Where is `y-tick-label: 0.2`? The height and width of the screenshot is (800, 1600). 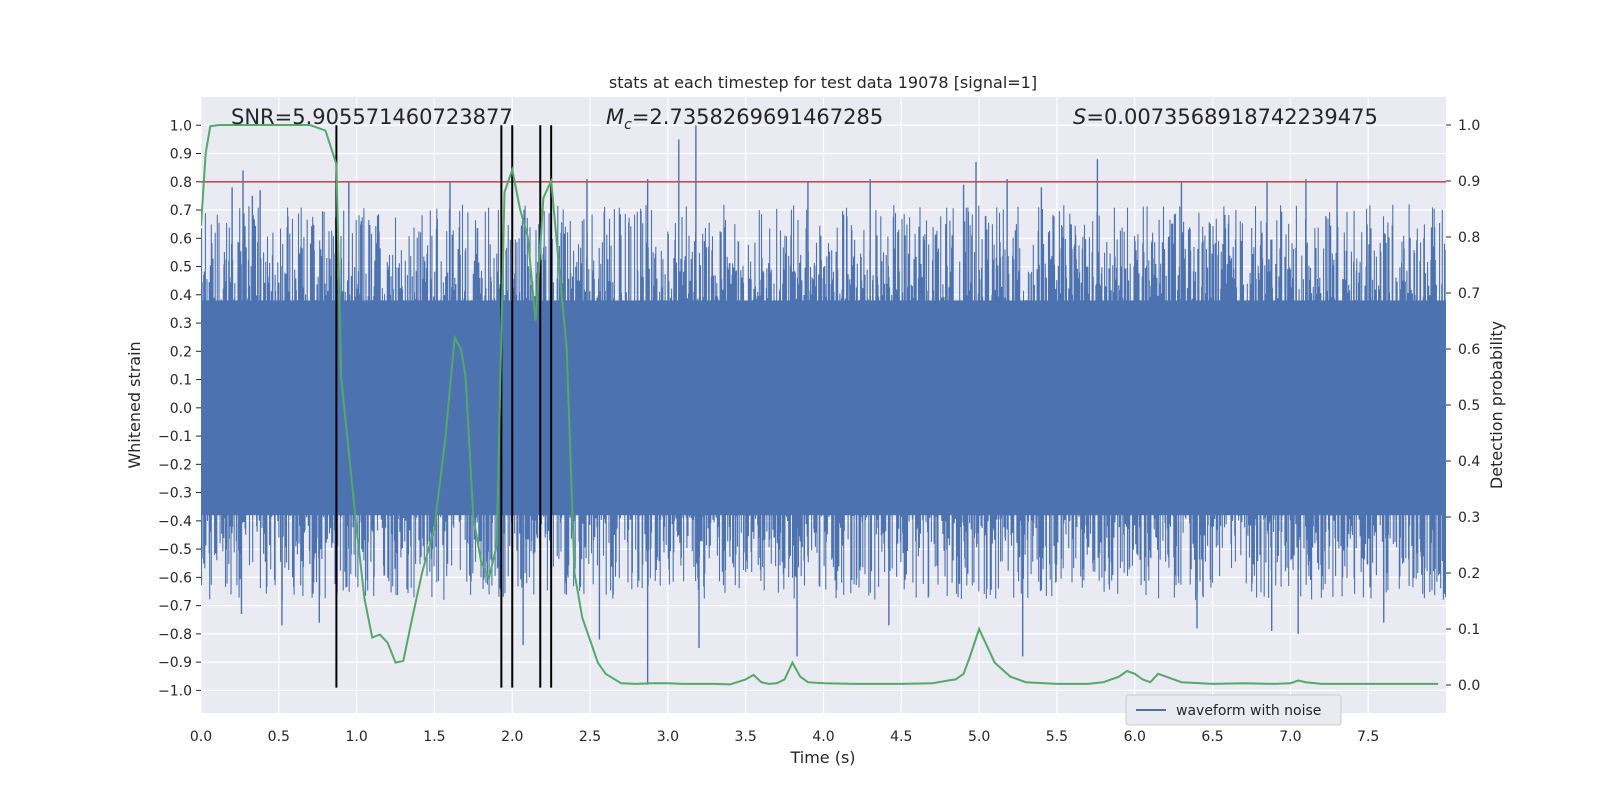 y-tick-label: 0.2 is located at coordinates (181, 352).